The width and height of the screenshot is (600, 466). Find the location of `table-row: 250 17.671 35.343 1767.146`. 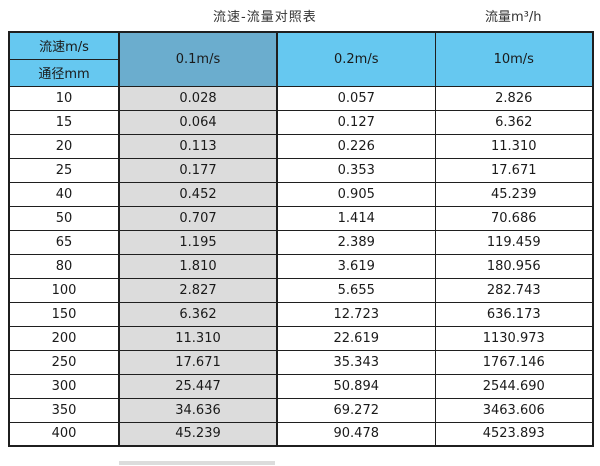

table-row: 250 17.671 35.343 1767.146 is located at coordinates (301, 362).